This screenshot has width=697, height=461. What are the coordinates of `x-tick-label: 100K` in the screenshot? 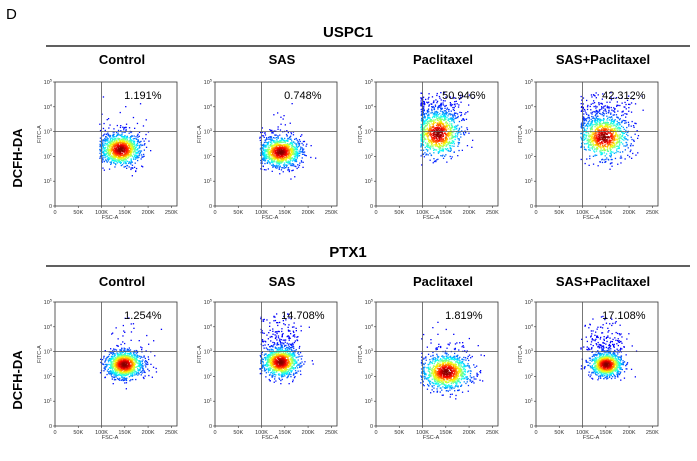 It's located at (101, 213).